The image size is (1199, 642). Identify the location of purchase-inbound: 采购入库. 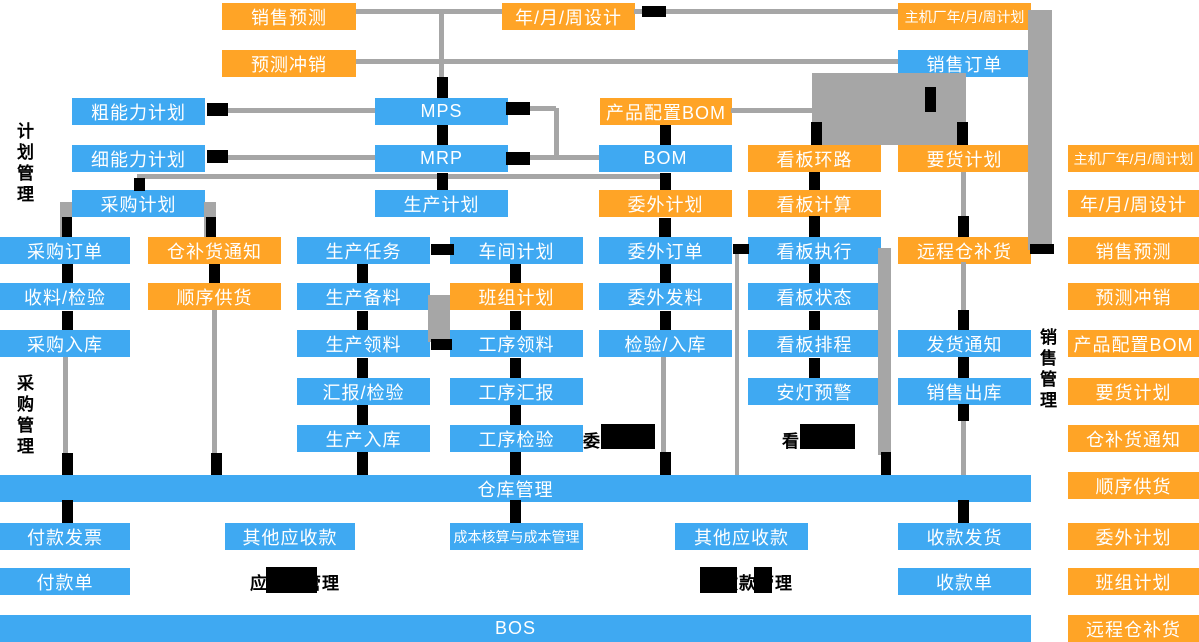
(65, 343).